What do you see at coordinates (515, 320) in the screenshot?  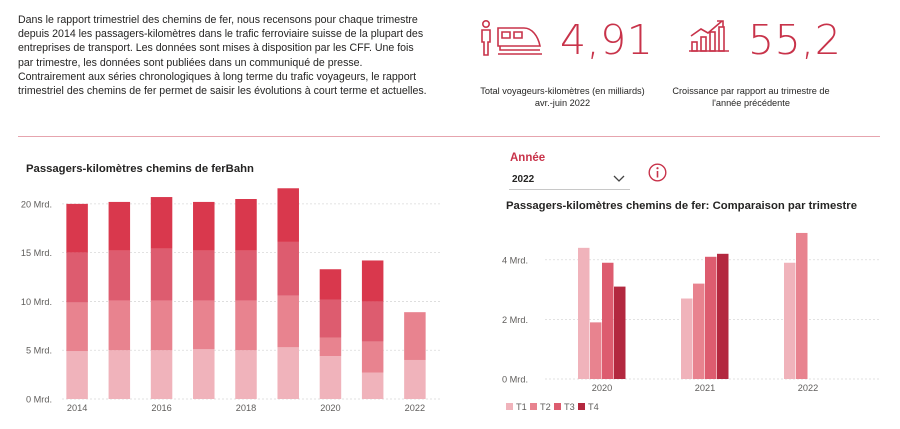 I see `y-tick-label: 2 Mrd.` at bounding box center [515, 320].